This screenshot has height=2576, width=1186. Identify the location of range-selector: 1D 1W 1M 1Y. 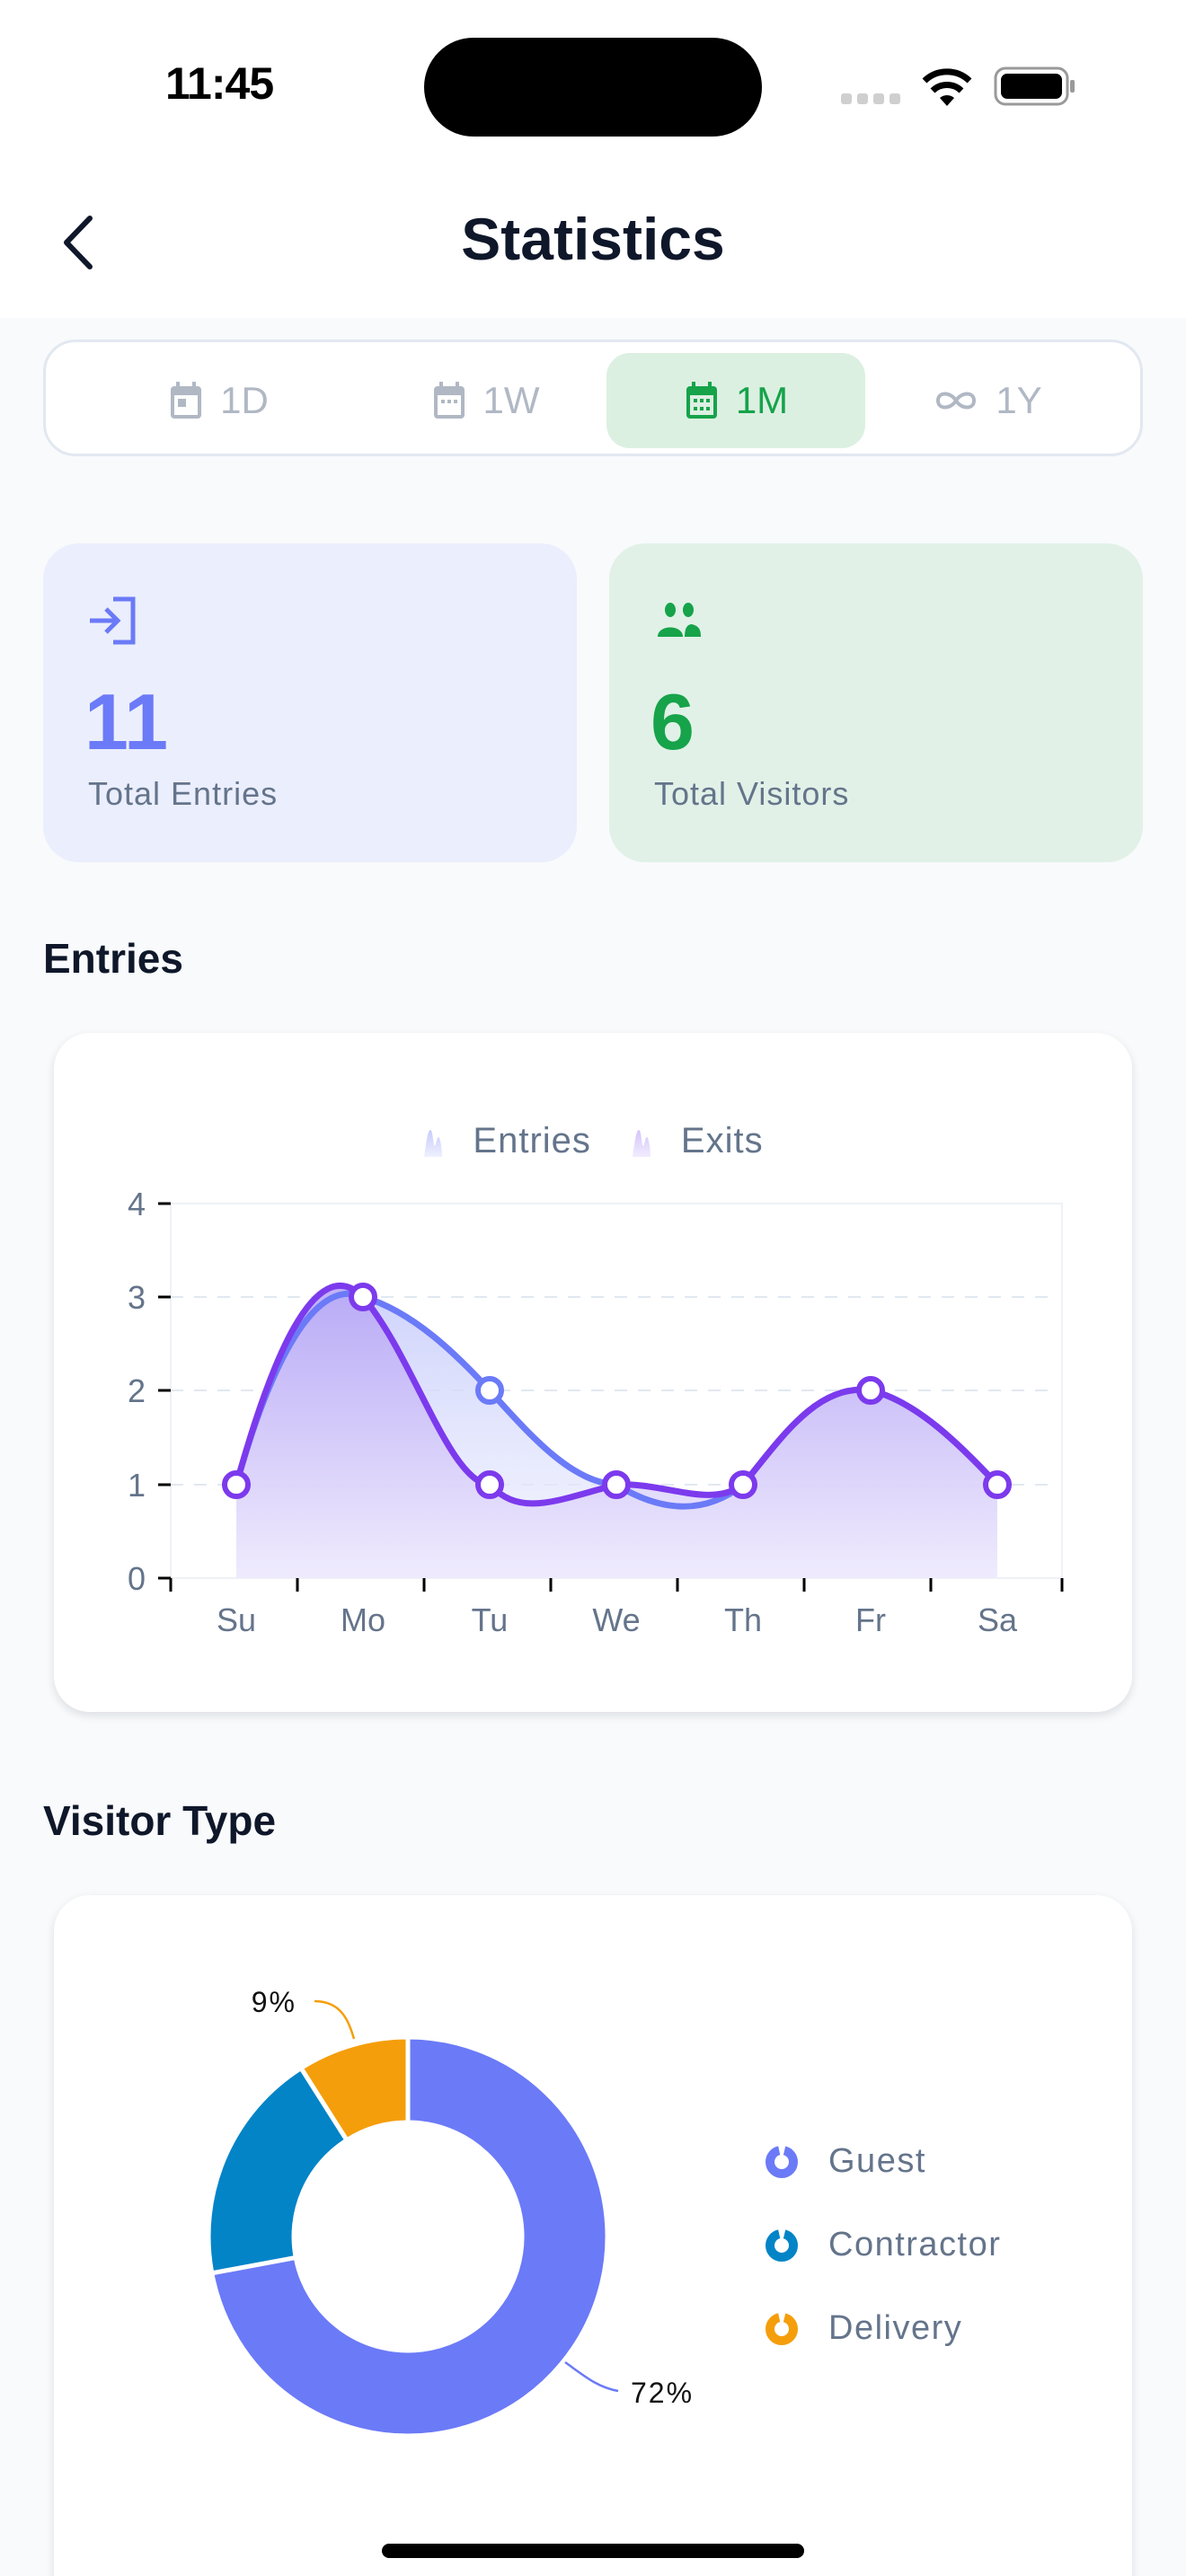
(593, 398).